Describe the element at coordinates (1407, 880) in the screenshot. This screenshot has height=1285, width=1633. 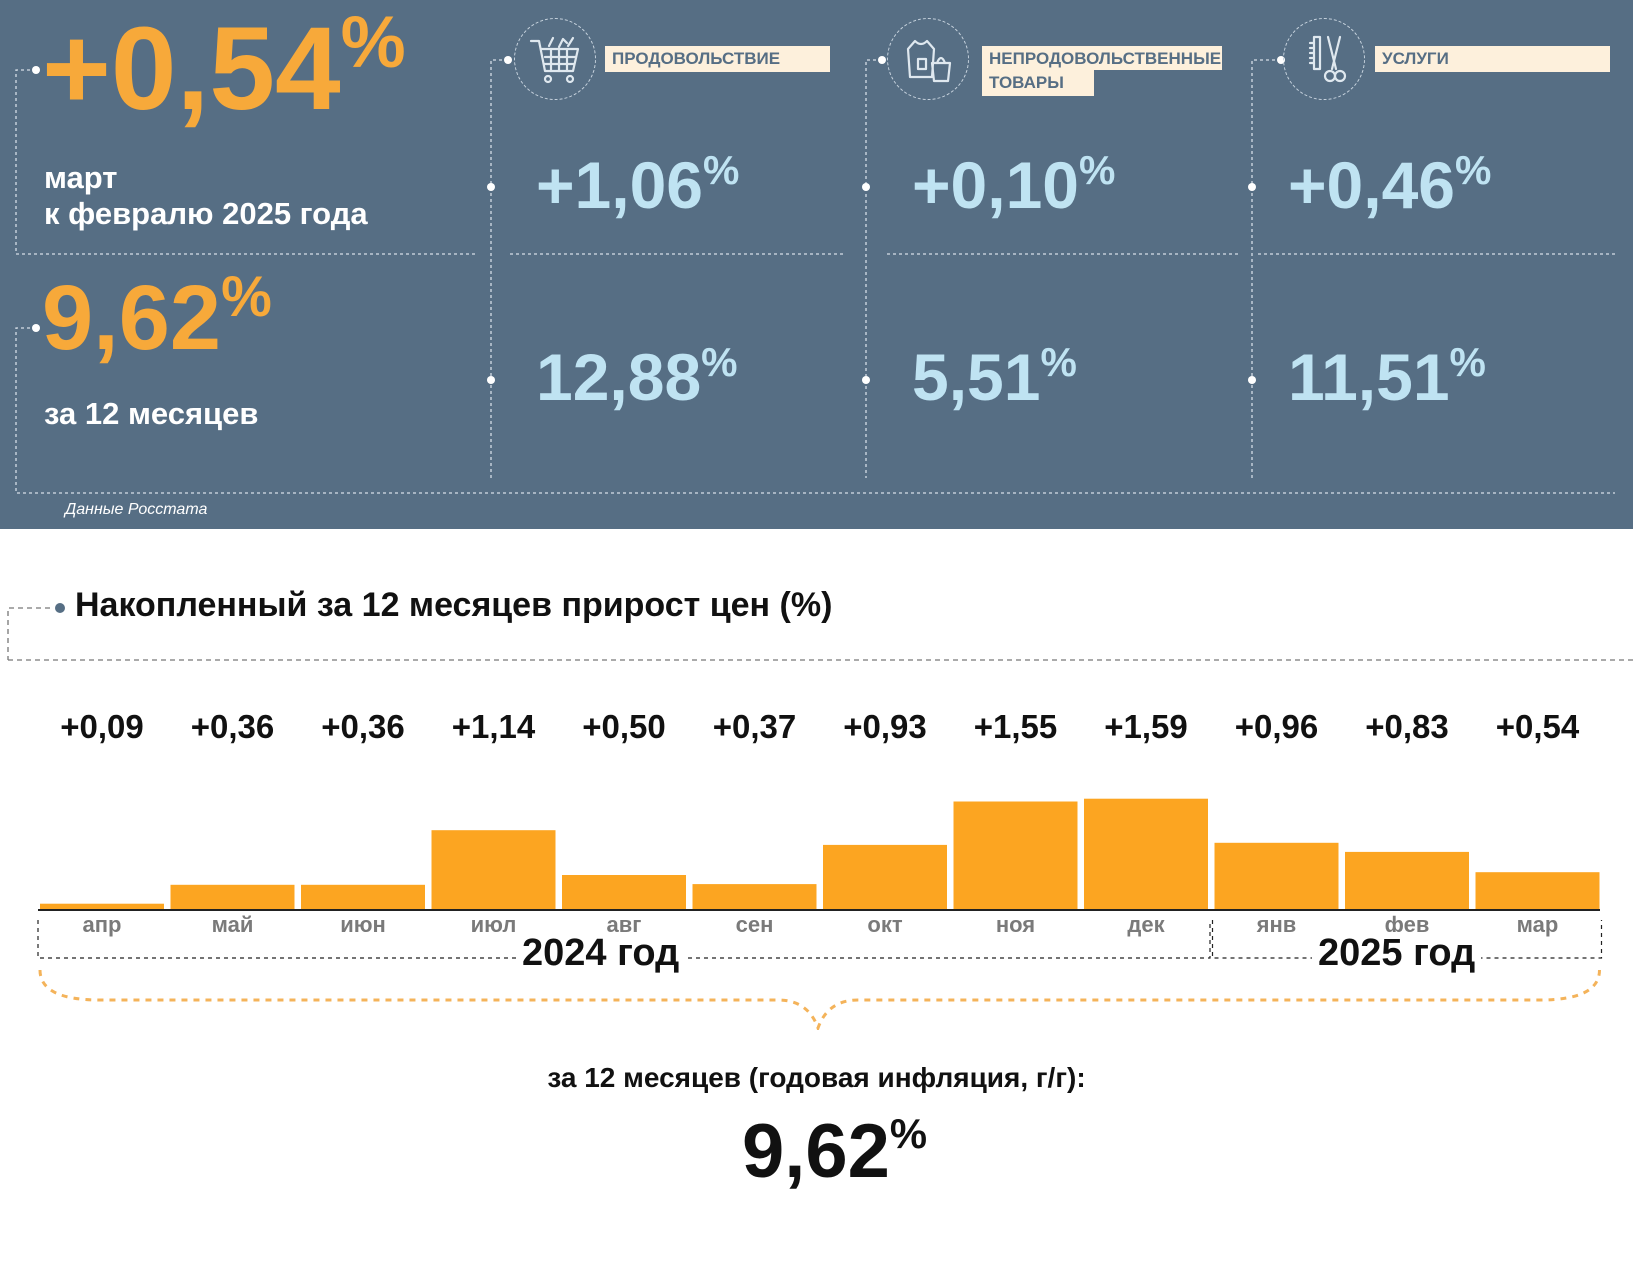
I see `bar-фев` at that location.